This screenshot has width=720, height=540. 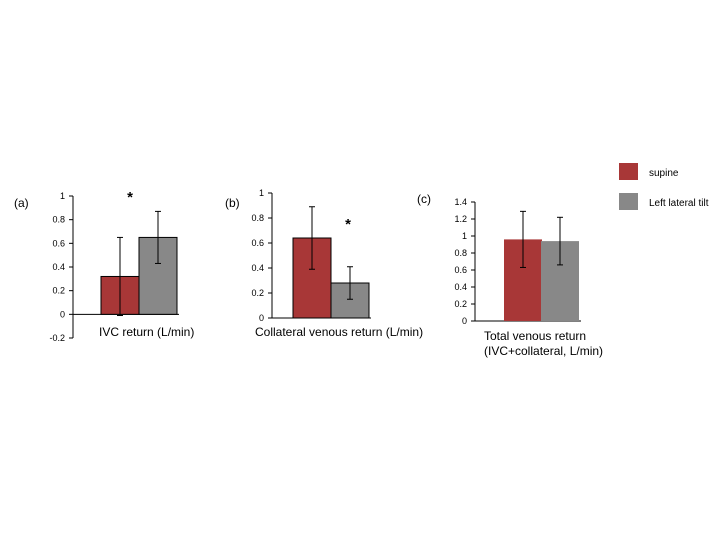 I want to click on x-axis-label-line: (IVC+collateral, L/min), so click(x=543, y=351).